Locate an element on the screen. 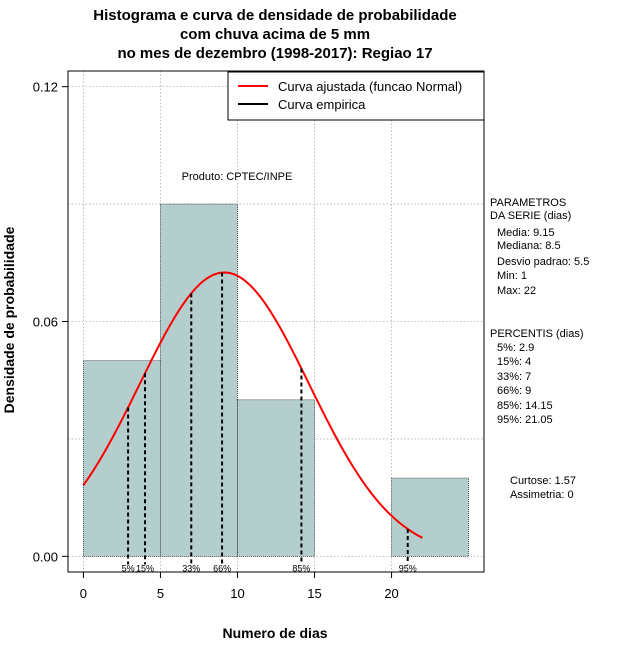  x-tick-label: 0 is located at coordinates (83, 593).